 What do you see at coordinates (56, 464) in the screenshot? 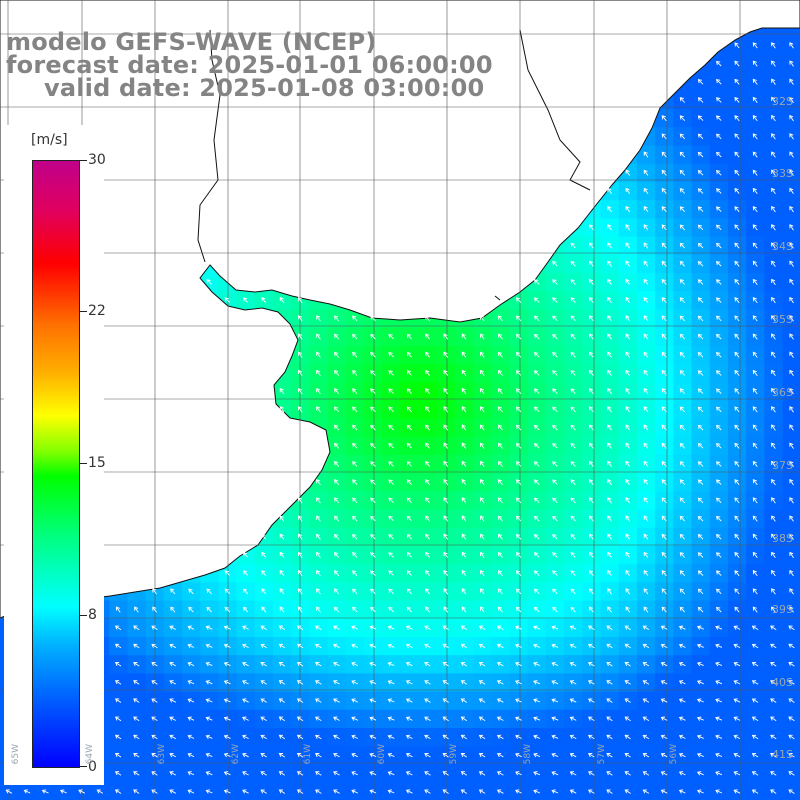
I see `colorbar` at bounding box center [56, 464].